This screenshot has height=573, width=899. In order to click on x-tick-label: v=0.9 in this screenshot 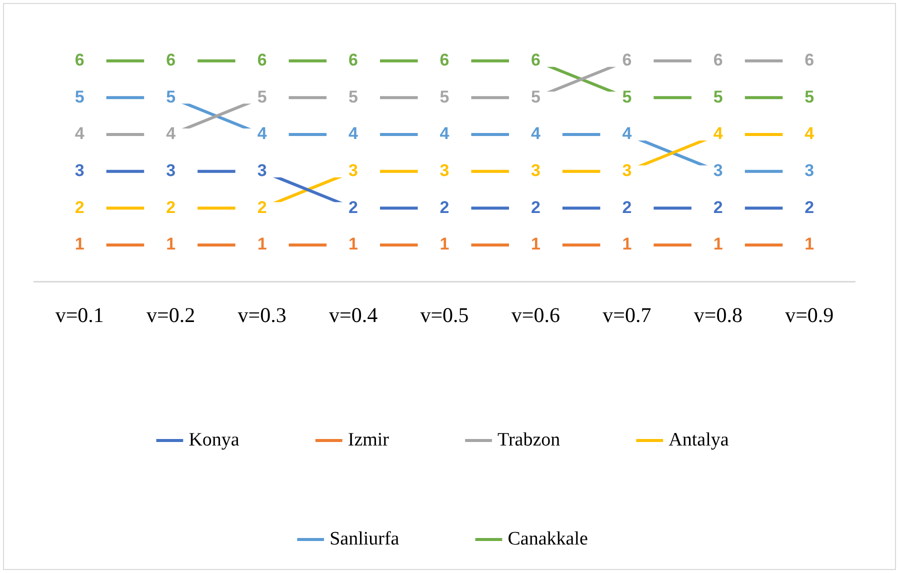, I will do `click(809, 314)`.